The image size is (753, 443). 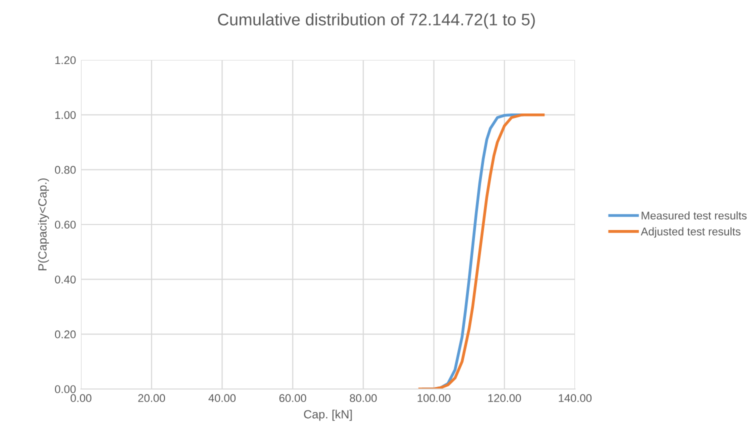 What do you see at coordinates (481, 251) in the screenshot?
I see `line-series` at bounding box center [481, 251].